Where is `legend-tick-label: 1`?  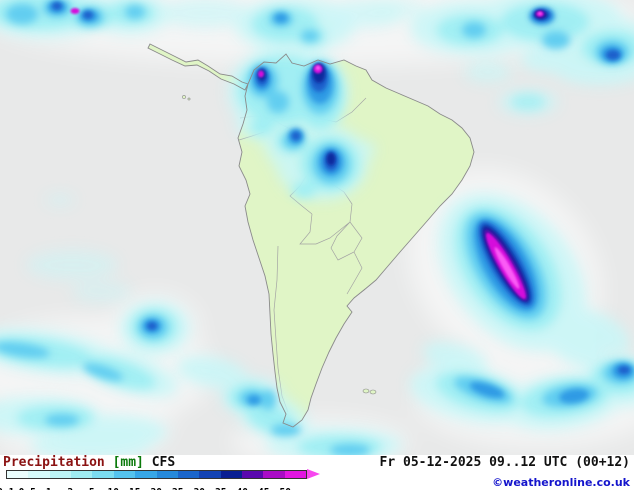 legend-tick-label: 1 is located at coordinates (49, 489).